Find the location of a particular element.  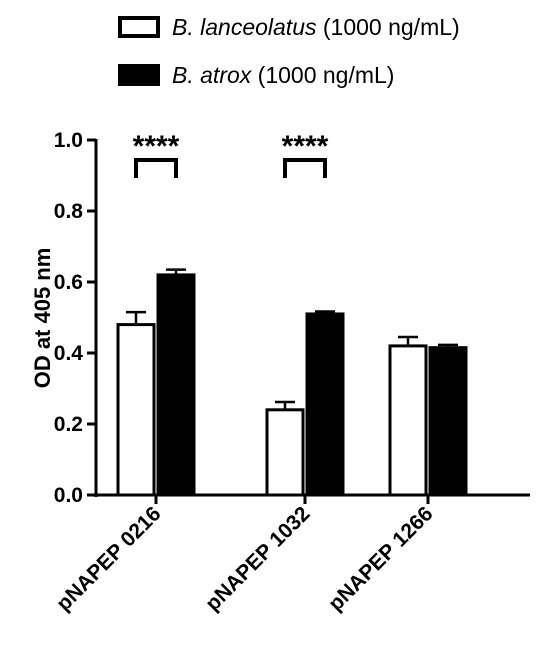

y-tick-label: 0.6 is located at coordinates (68, 282).